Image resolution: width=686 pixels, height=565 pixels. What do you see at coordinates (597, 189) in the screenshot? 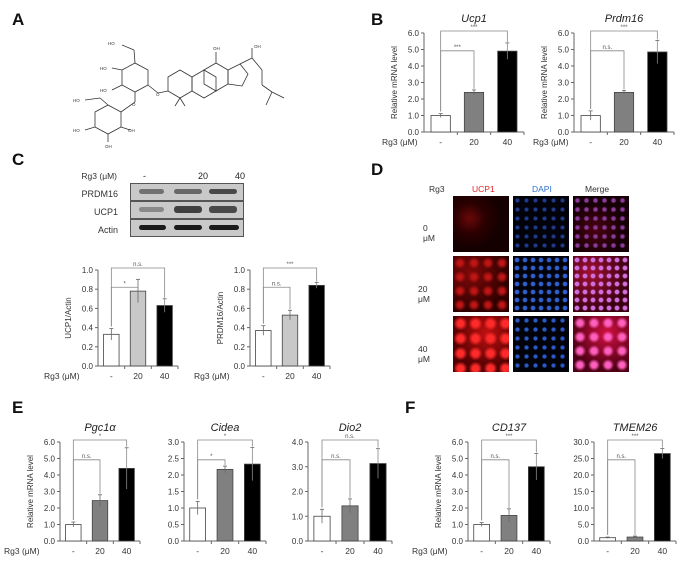
I see `if-col-merge: Merge` at bounding box center [597, 189].